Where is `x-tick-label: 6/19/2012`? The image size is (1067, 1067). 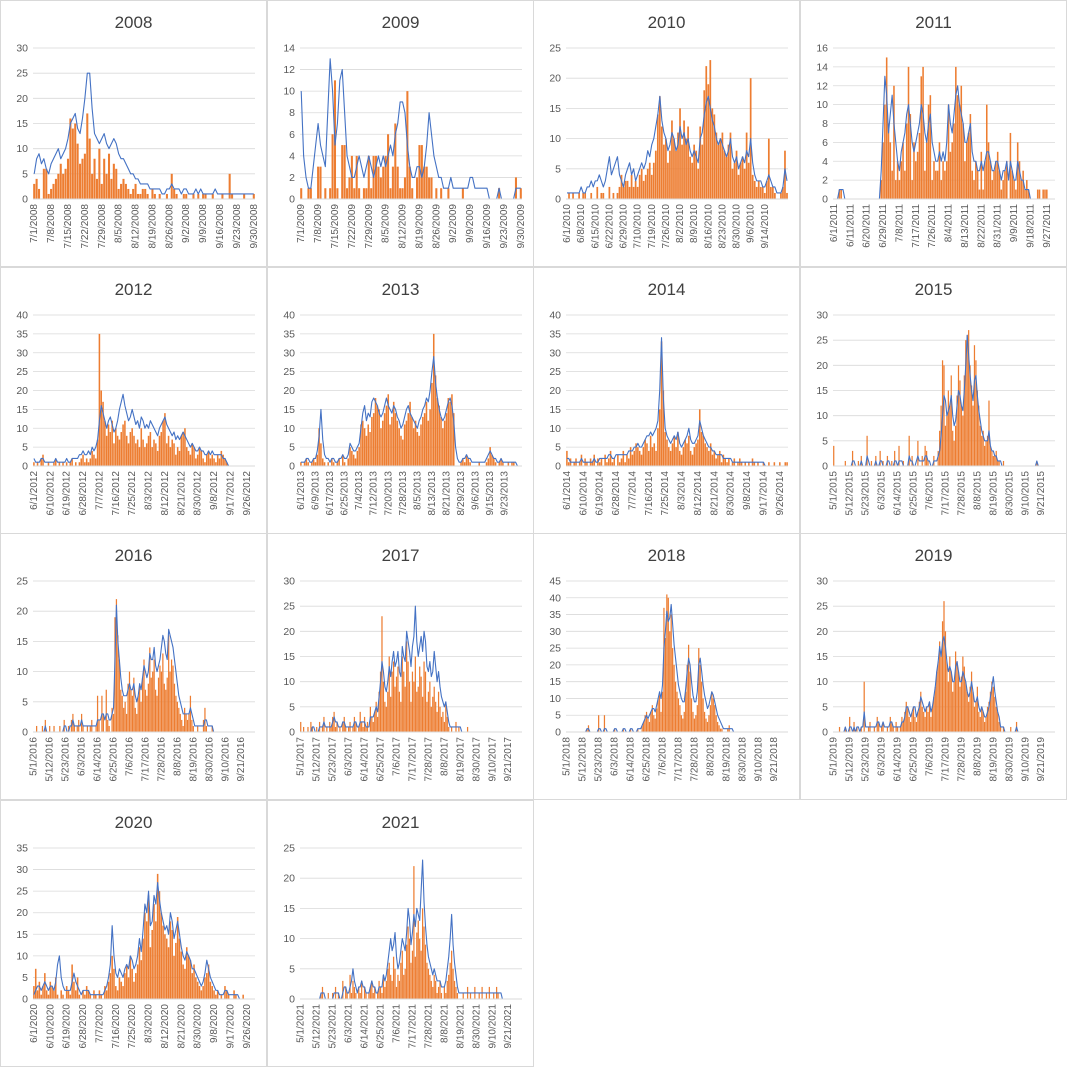
x-tick-label: 6/19/2012 is located at coordinates (67, 493).